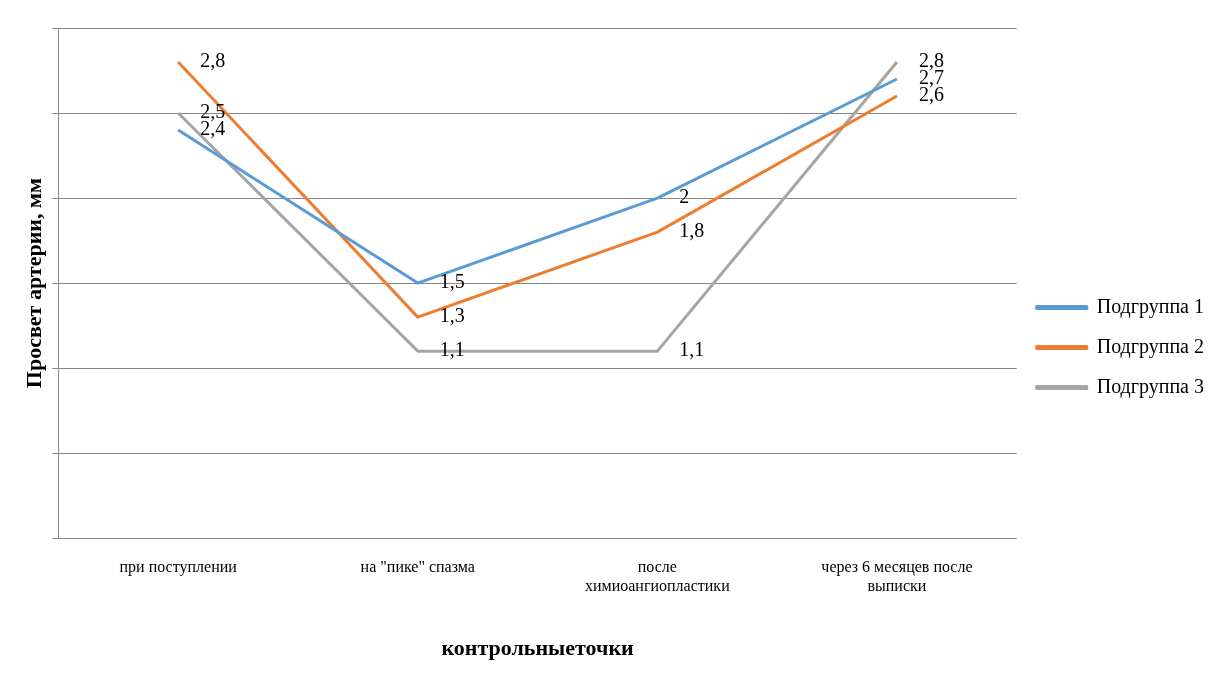  Describe the element at coordinates (897, 576) in the screenshot. I see `x-tick-label: через 6 месяцев после выписки` at that location.